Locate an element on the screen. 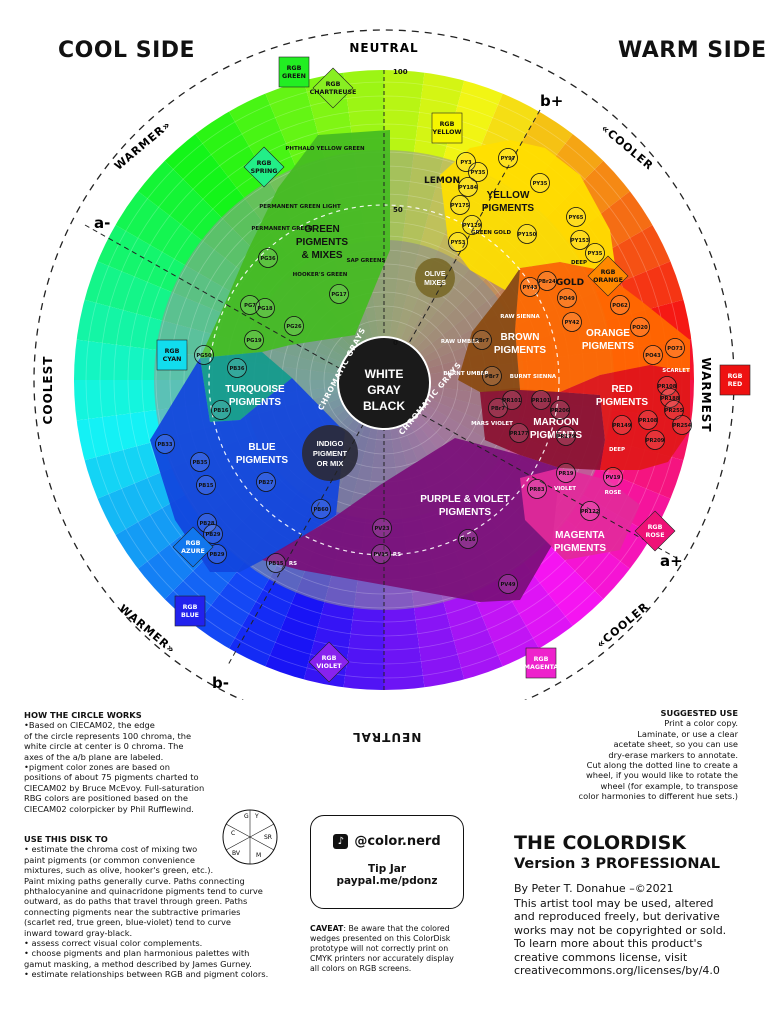 The image size is (768, 1024). tip-jar-title: Tip Jar is located at coordinates (387, 869).